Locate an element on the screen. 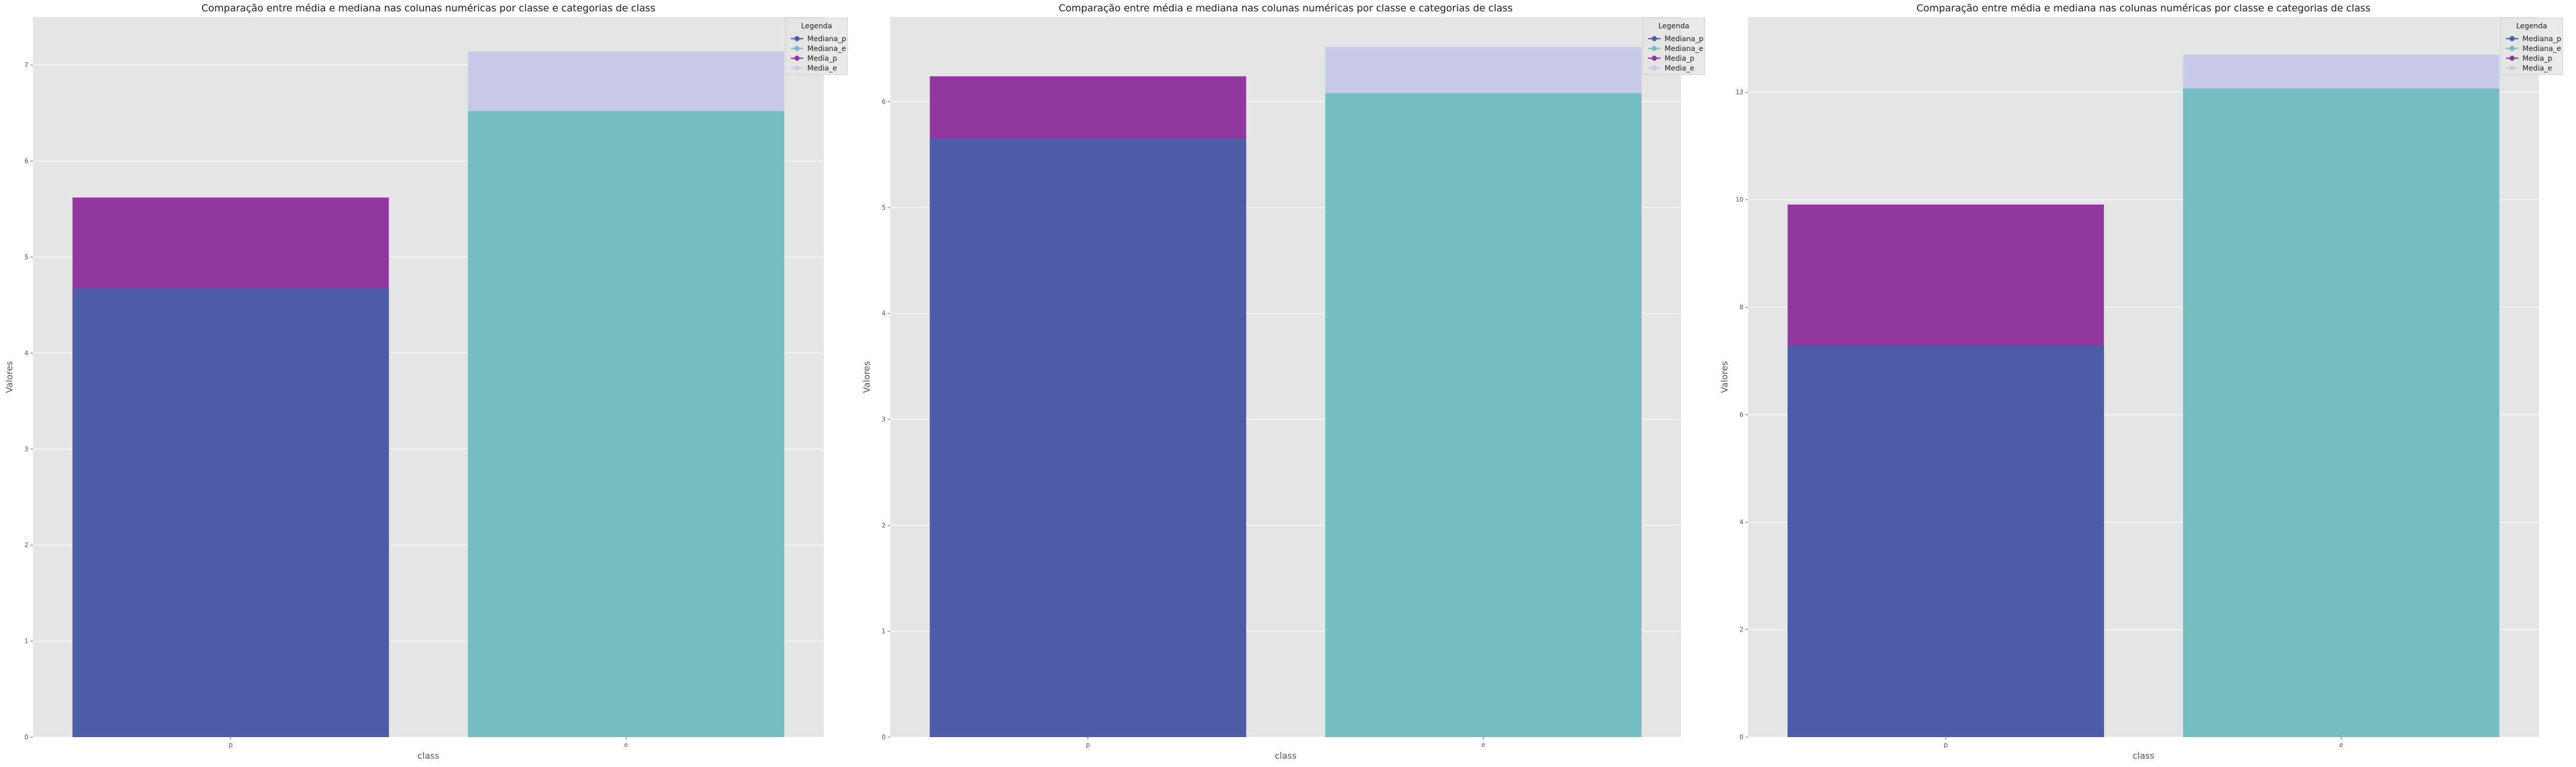  y-tick-label: 8 is located at coordinates (1741, 307).